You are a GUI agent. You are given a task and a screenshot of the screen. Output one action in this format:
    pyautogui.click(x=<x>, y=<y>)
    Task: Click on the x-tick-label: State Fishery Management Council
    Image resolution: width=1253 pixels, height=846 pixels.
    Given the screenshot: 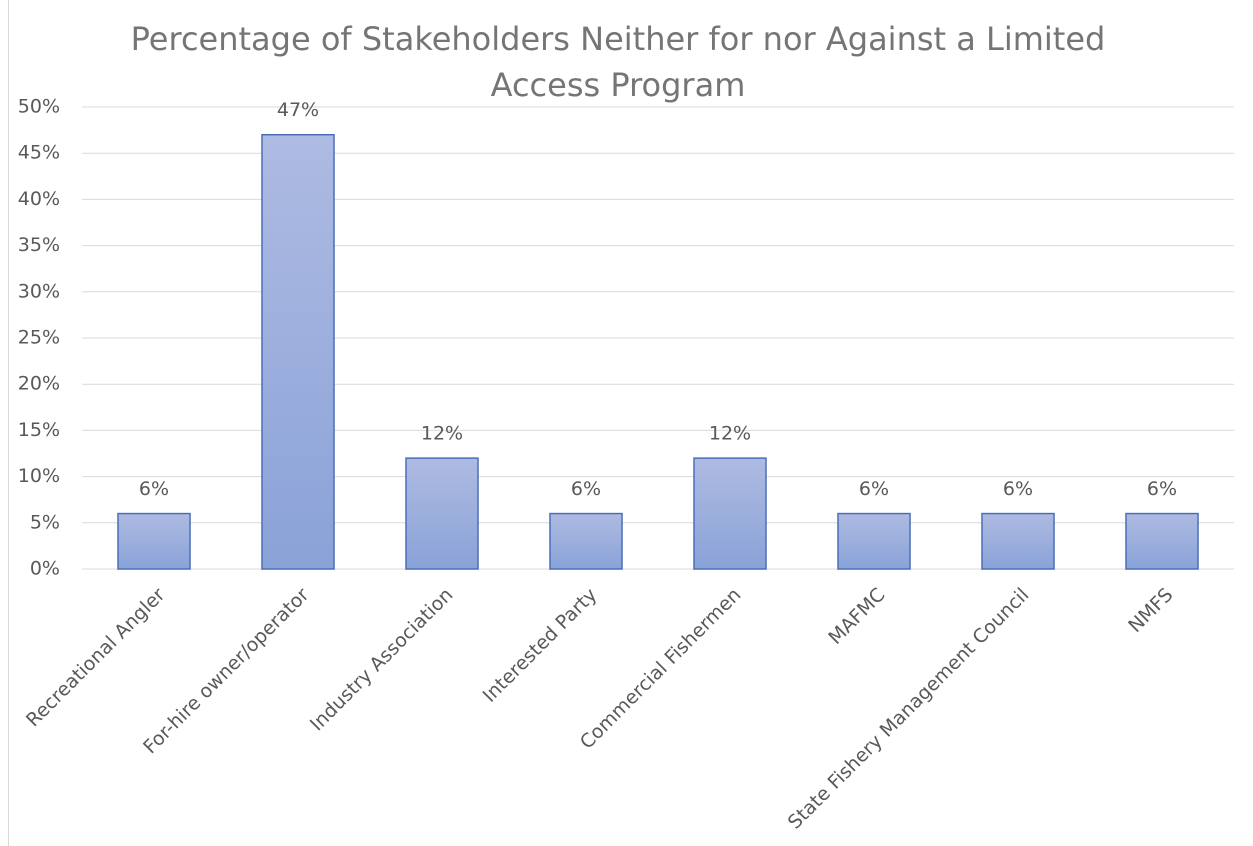 What is the action you would take?
    pyautogui.click(x=909, y=709)
    